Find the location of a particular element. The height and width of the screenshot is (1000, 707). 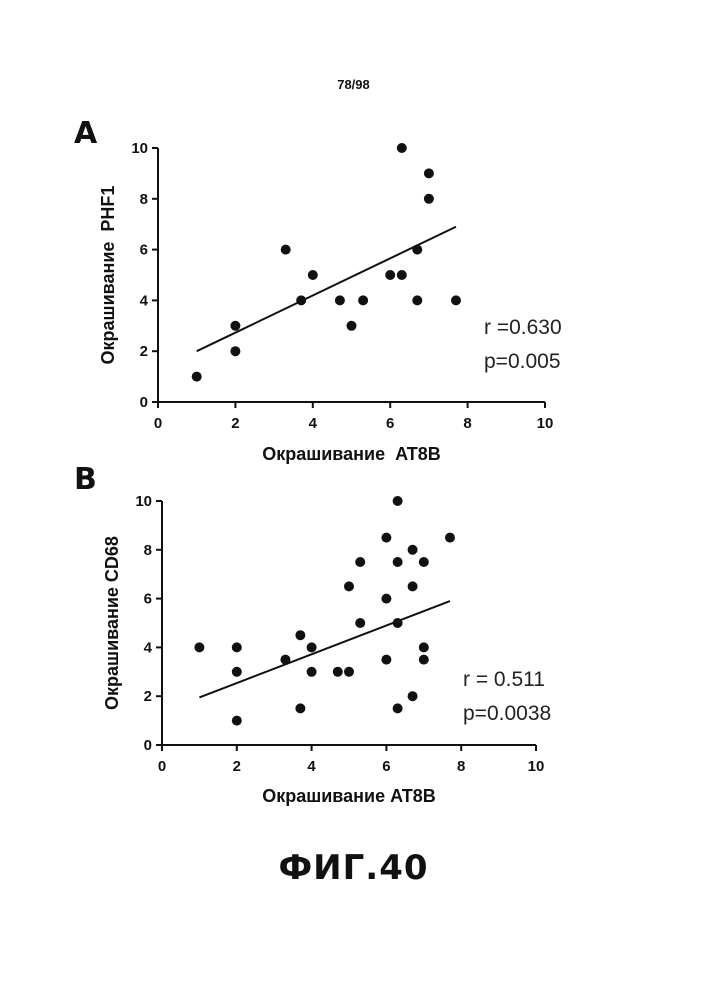

y-axis-label: Окрашивание CD68 is located at coordinates (112, 623).